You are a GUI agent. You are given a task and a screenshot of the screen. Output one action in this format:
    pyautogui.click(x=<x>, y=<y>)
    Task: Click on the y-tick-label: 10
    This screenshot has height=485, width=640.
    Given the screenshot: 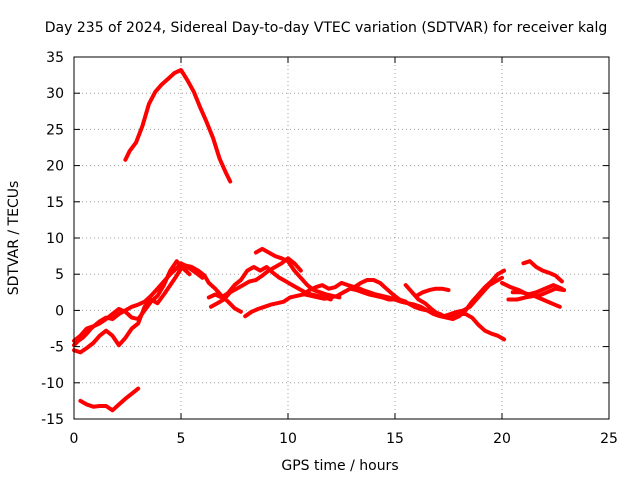 What is the action you would take?
    pyautogui.click(x=55, y=239)
    